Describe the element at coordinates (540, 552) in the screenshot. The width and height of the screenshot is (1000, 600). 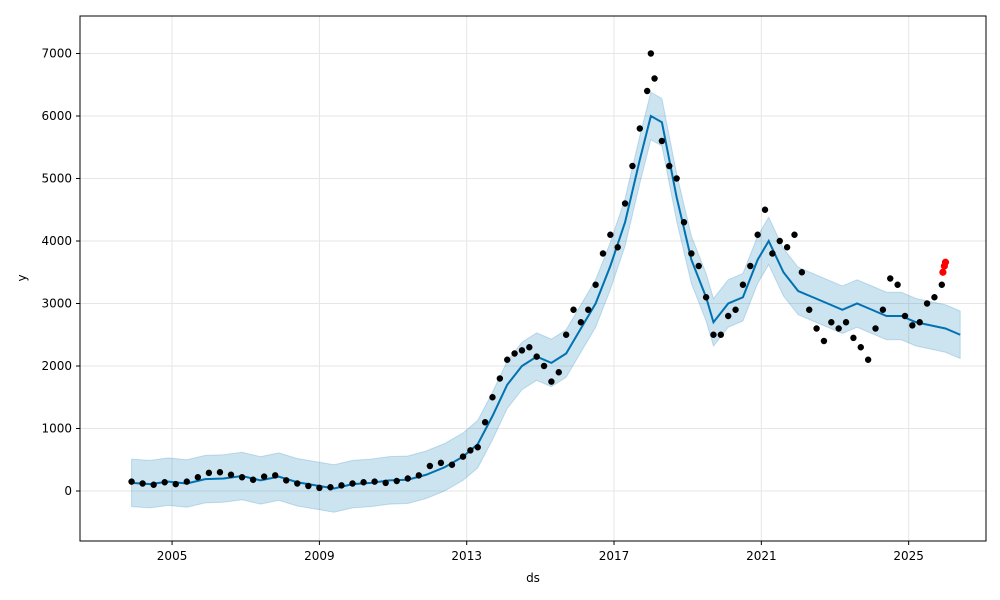
I see `x-axis: 2005 2009 2013 2017 2021 2025` at that location.